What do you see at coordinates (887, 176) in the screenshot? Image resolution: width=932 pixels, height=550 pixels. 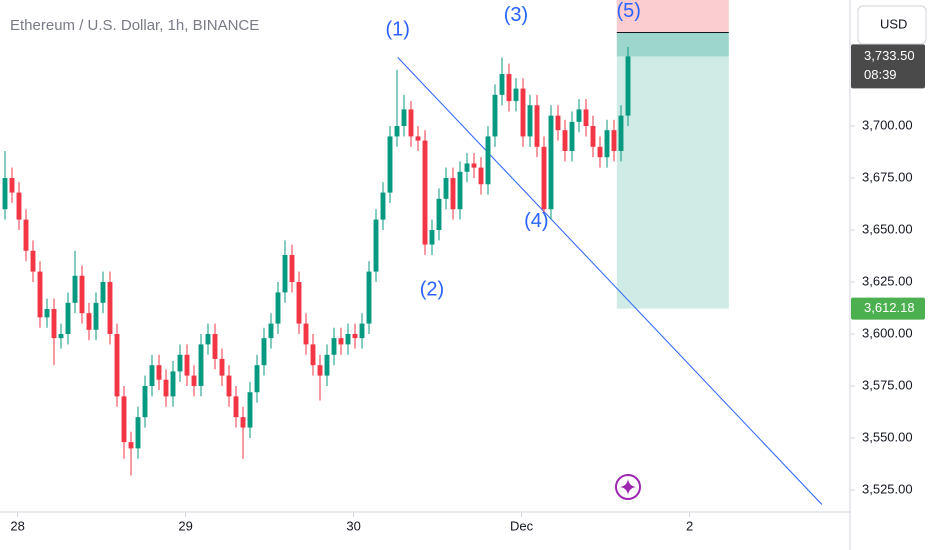 I see `y-tick-label: 3,675.00` at bounding box center [887, 176].